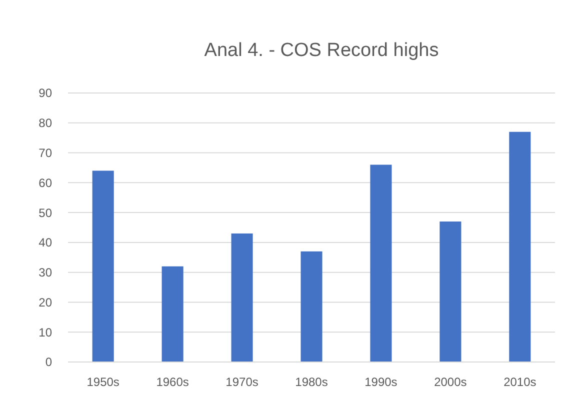  Describe the element at coordinates (45, 302) in the screenshot. I see `y-tick-label: 20` at that location.